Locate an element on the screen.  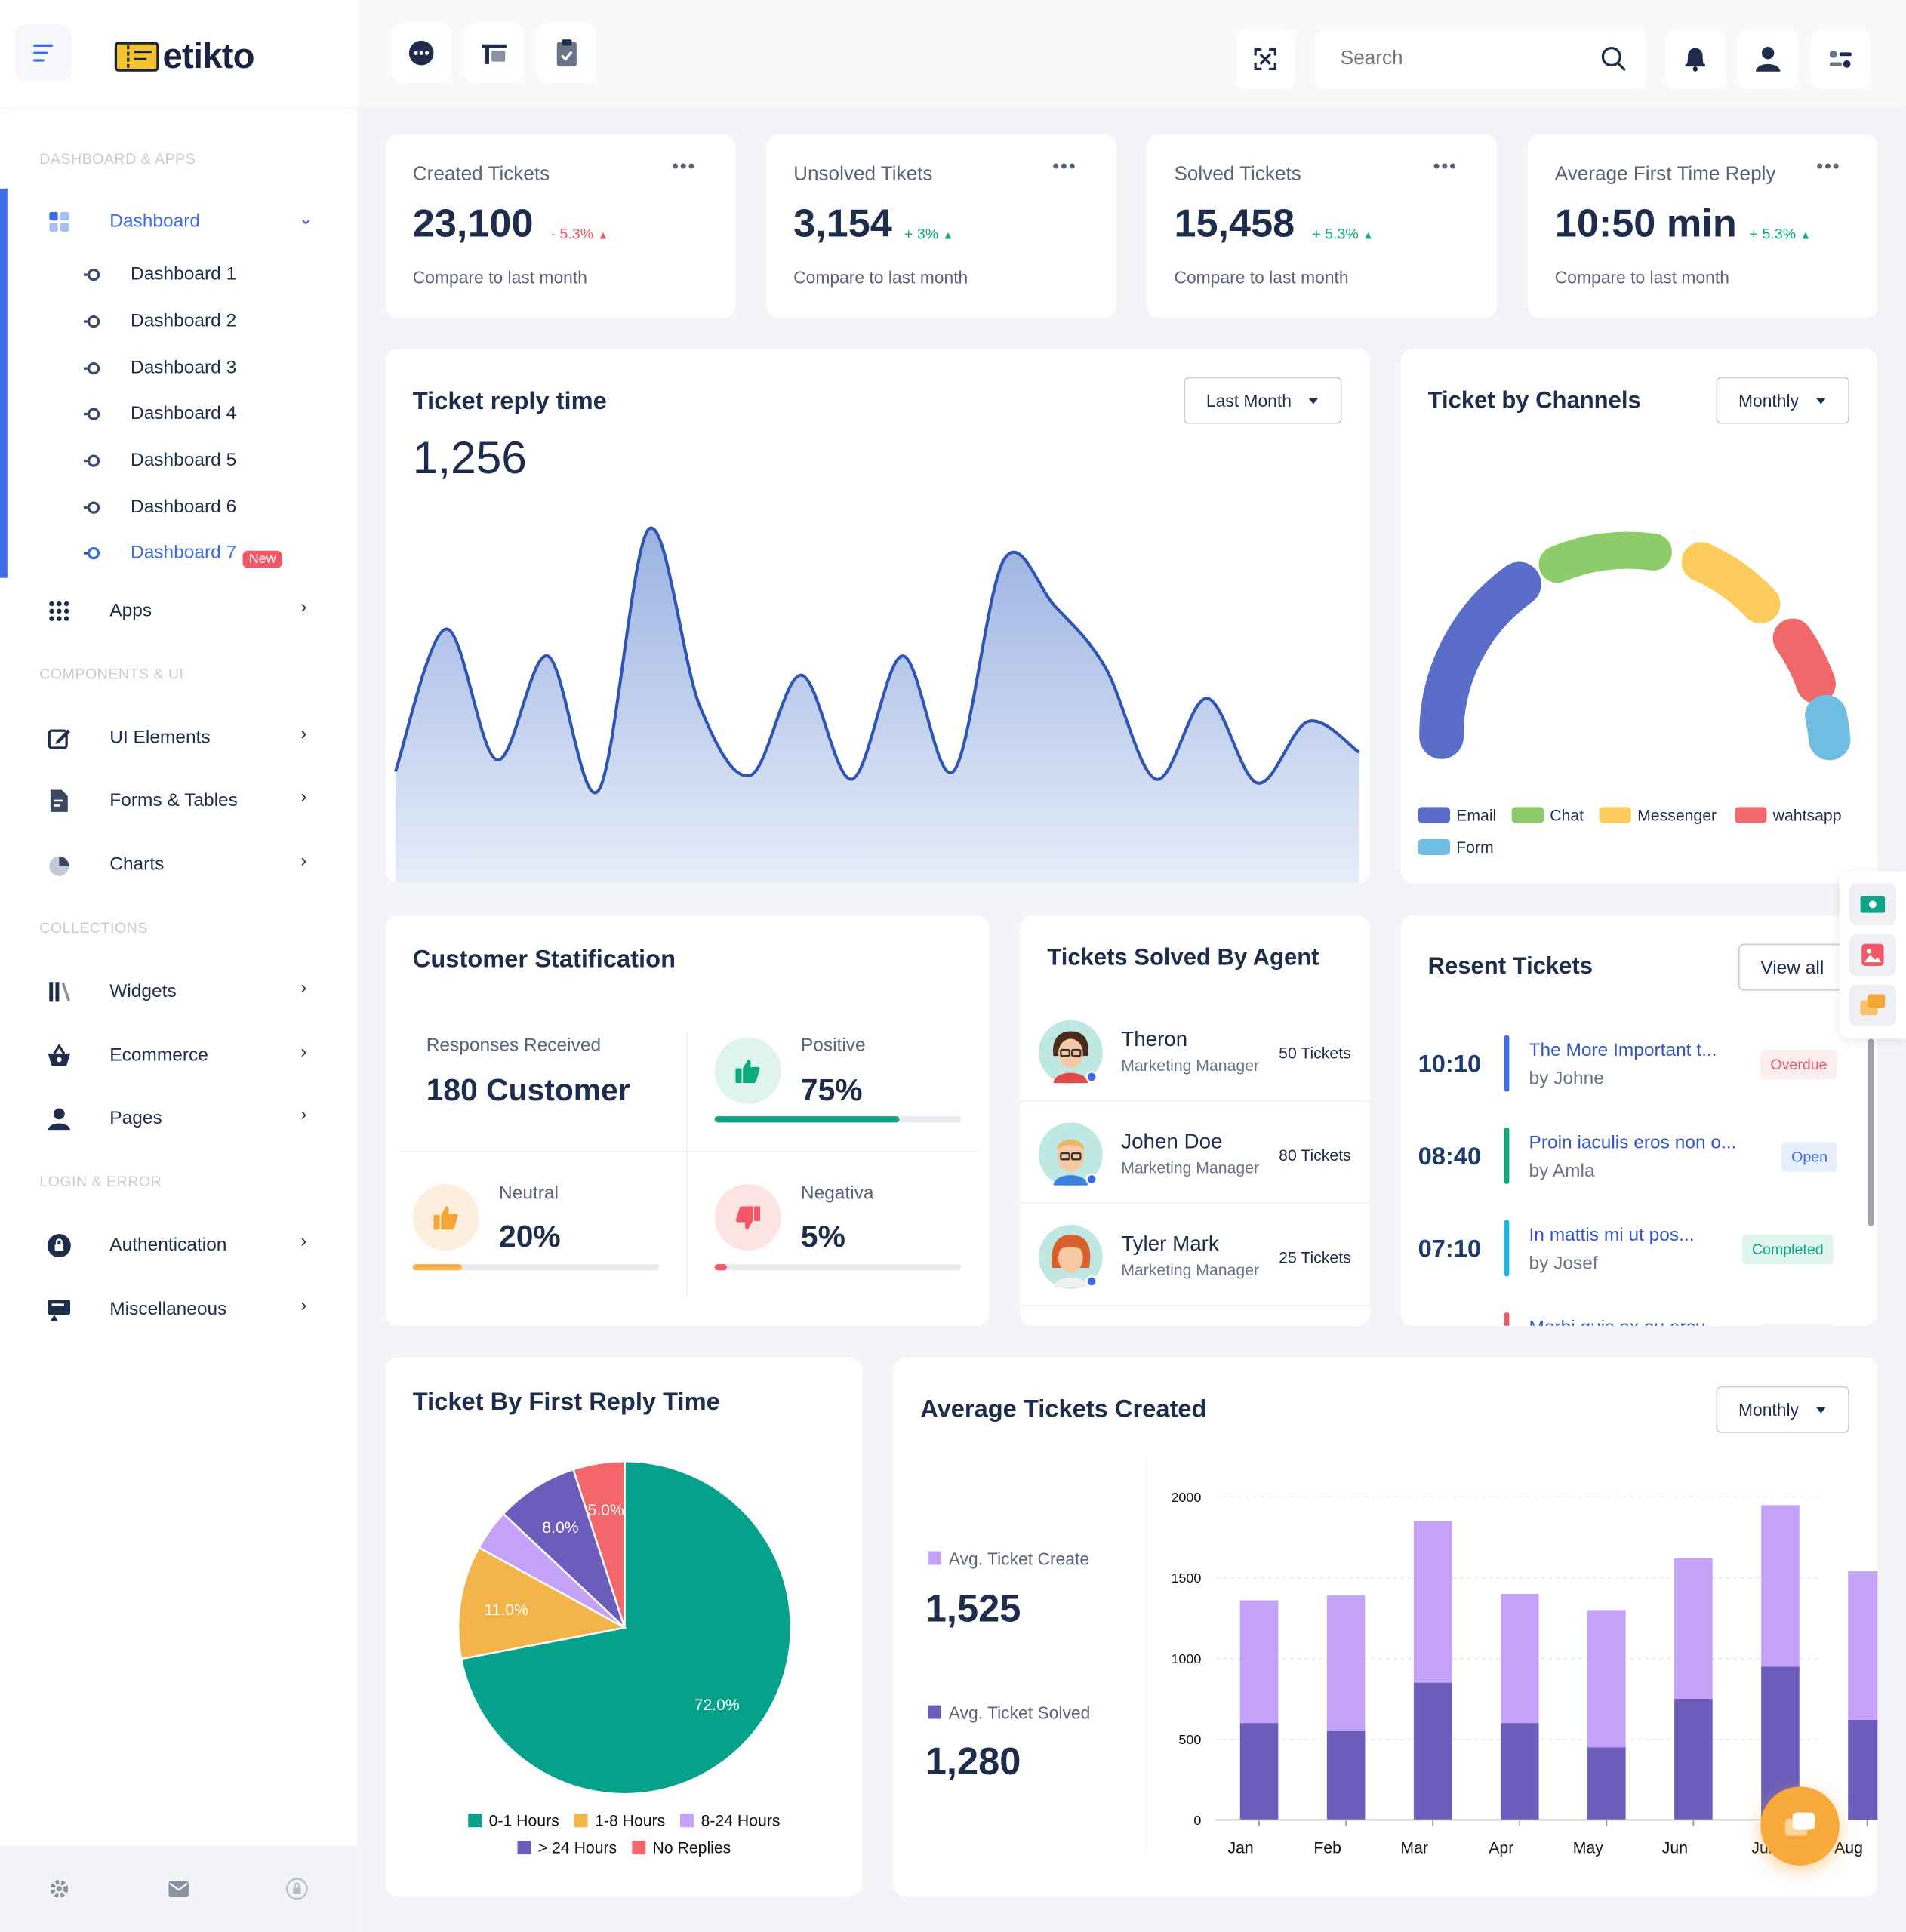
positive-value: 75% is located at coordinates (831, 1090).